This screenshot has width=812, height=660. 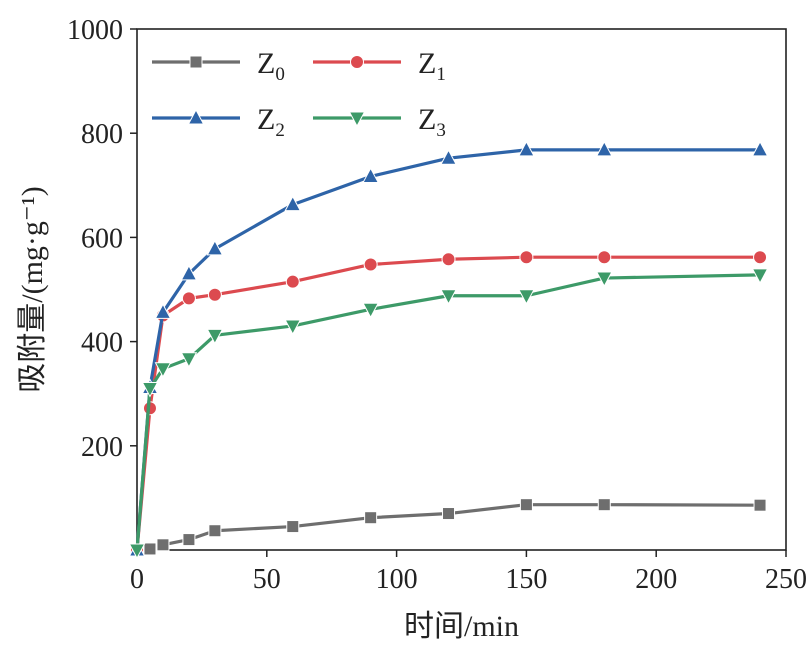 What do you see at coordinates (448, 527) in the screenshot?
I see `series-z0` at bounding box center [448, 527].